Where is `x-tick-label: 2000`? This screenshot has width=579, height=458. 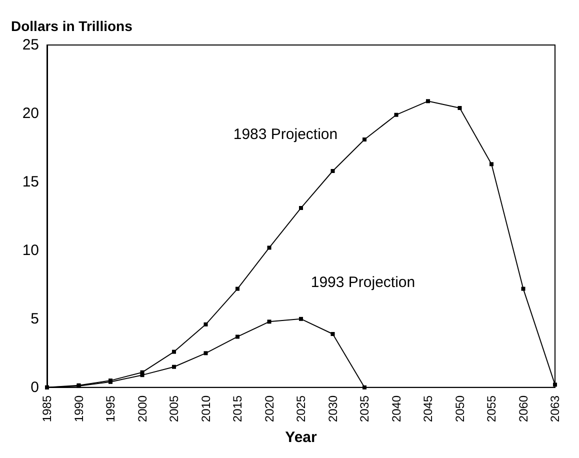
x-tick-label: 2000 is located at coordinates (142, 408).